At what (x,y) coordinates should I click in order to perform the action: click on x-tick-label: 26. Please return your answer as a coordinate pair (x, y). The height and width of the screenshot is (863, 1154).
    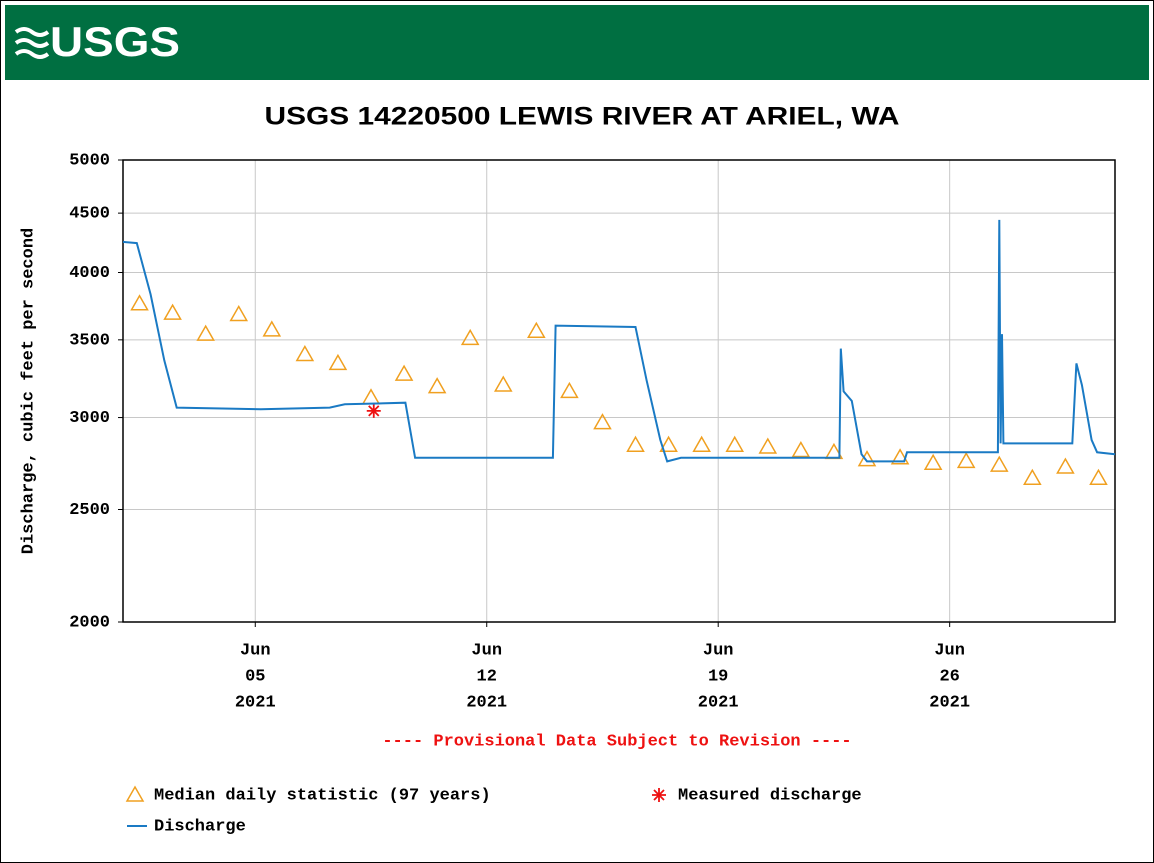
    Looking at the image, I should click on (949, 676).